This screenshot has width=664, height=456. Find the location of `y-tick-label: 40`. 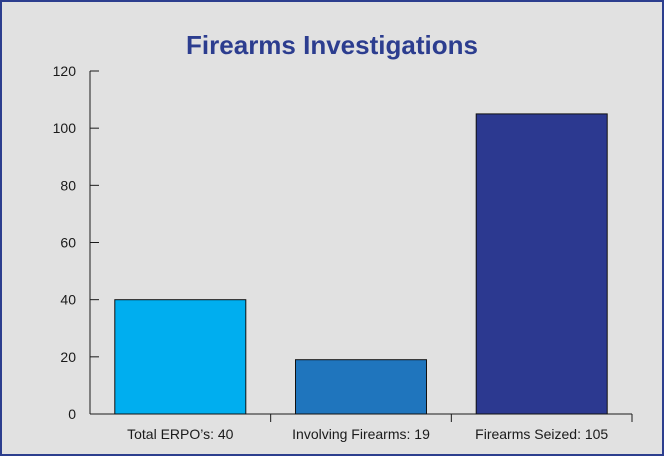

y-tick-label: 40 is located at coordinates (68, 300).